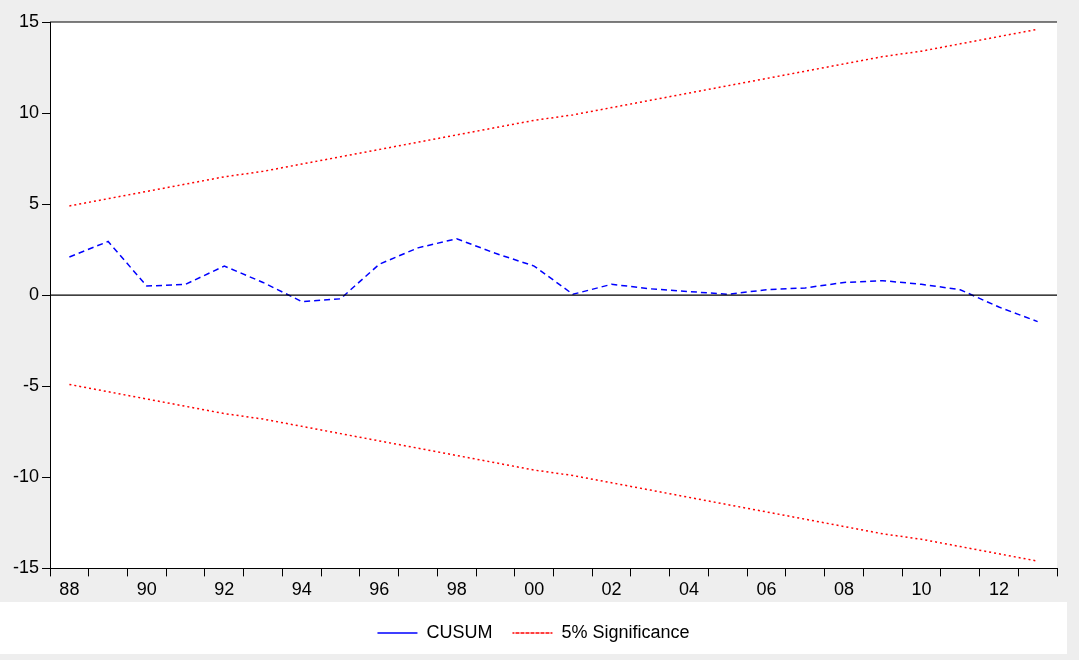 The width and height of the screenshot is (1079, 660). What do you see at coordinates (31, 385) in the screenshot?
I see `y-tick-label: -5` at bounding box center [31, 385].